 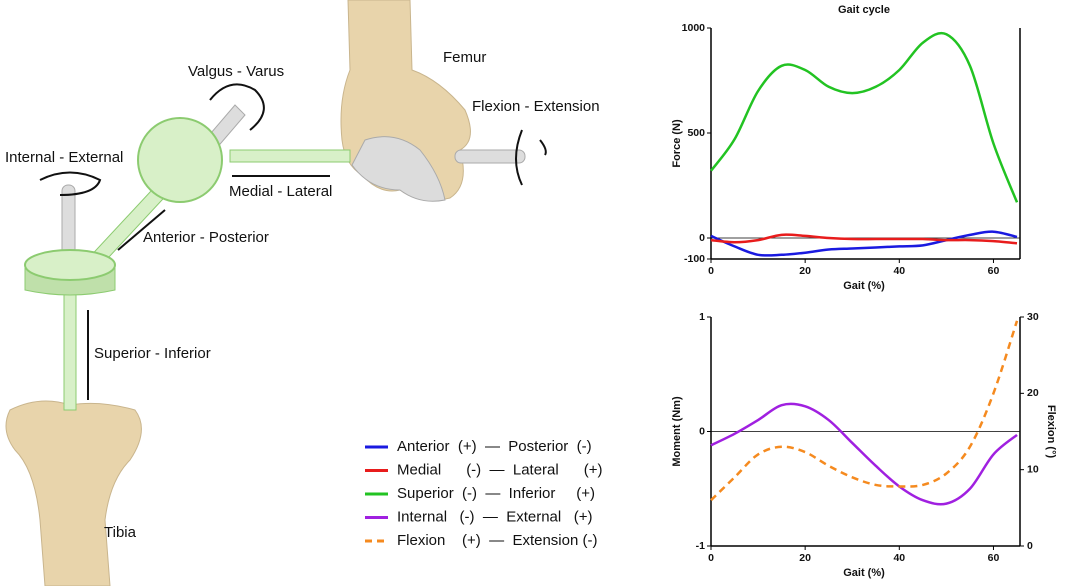 I want to click on diagram-label: Superior - Inferior, so click(x=152, y=353).